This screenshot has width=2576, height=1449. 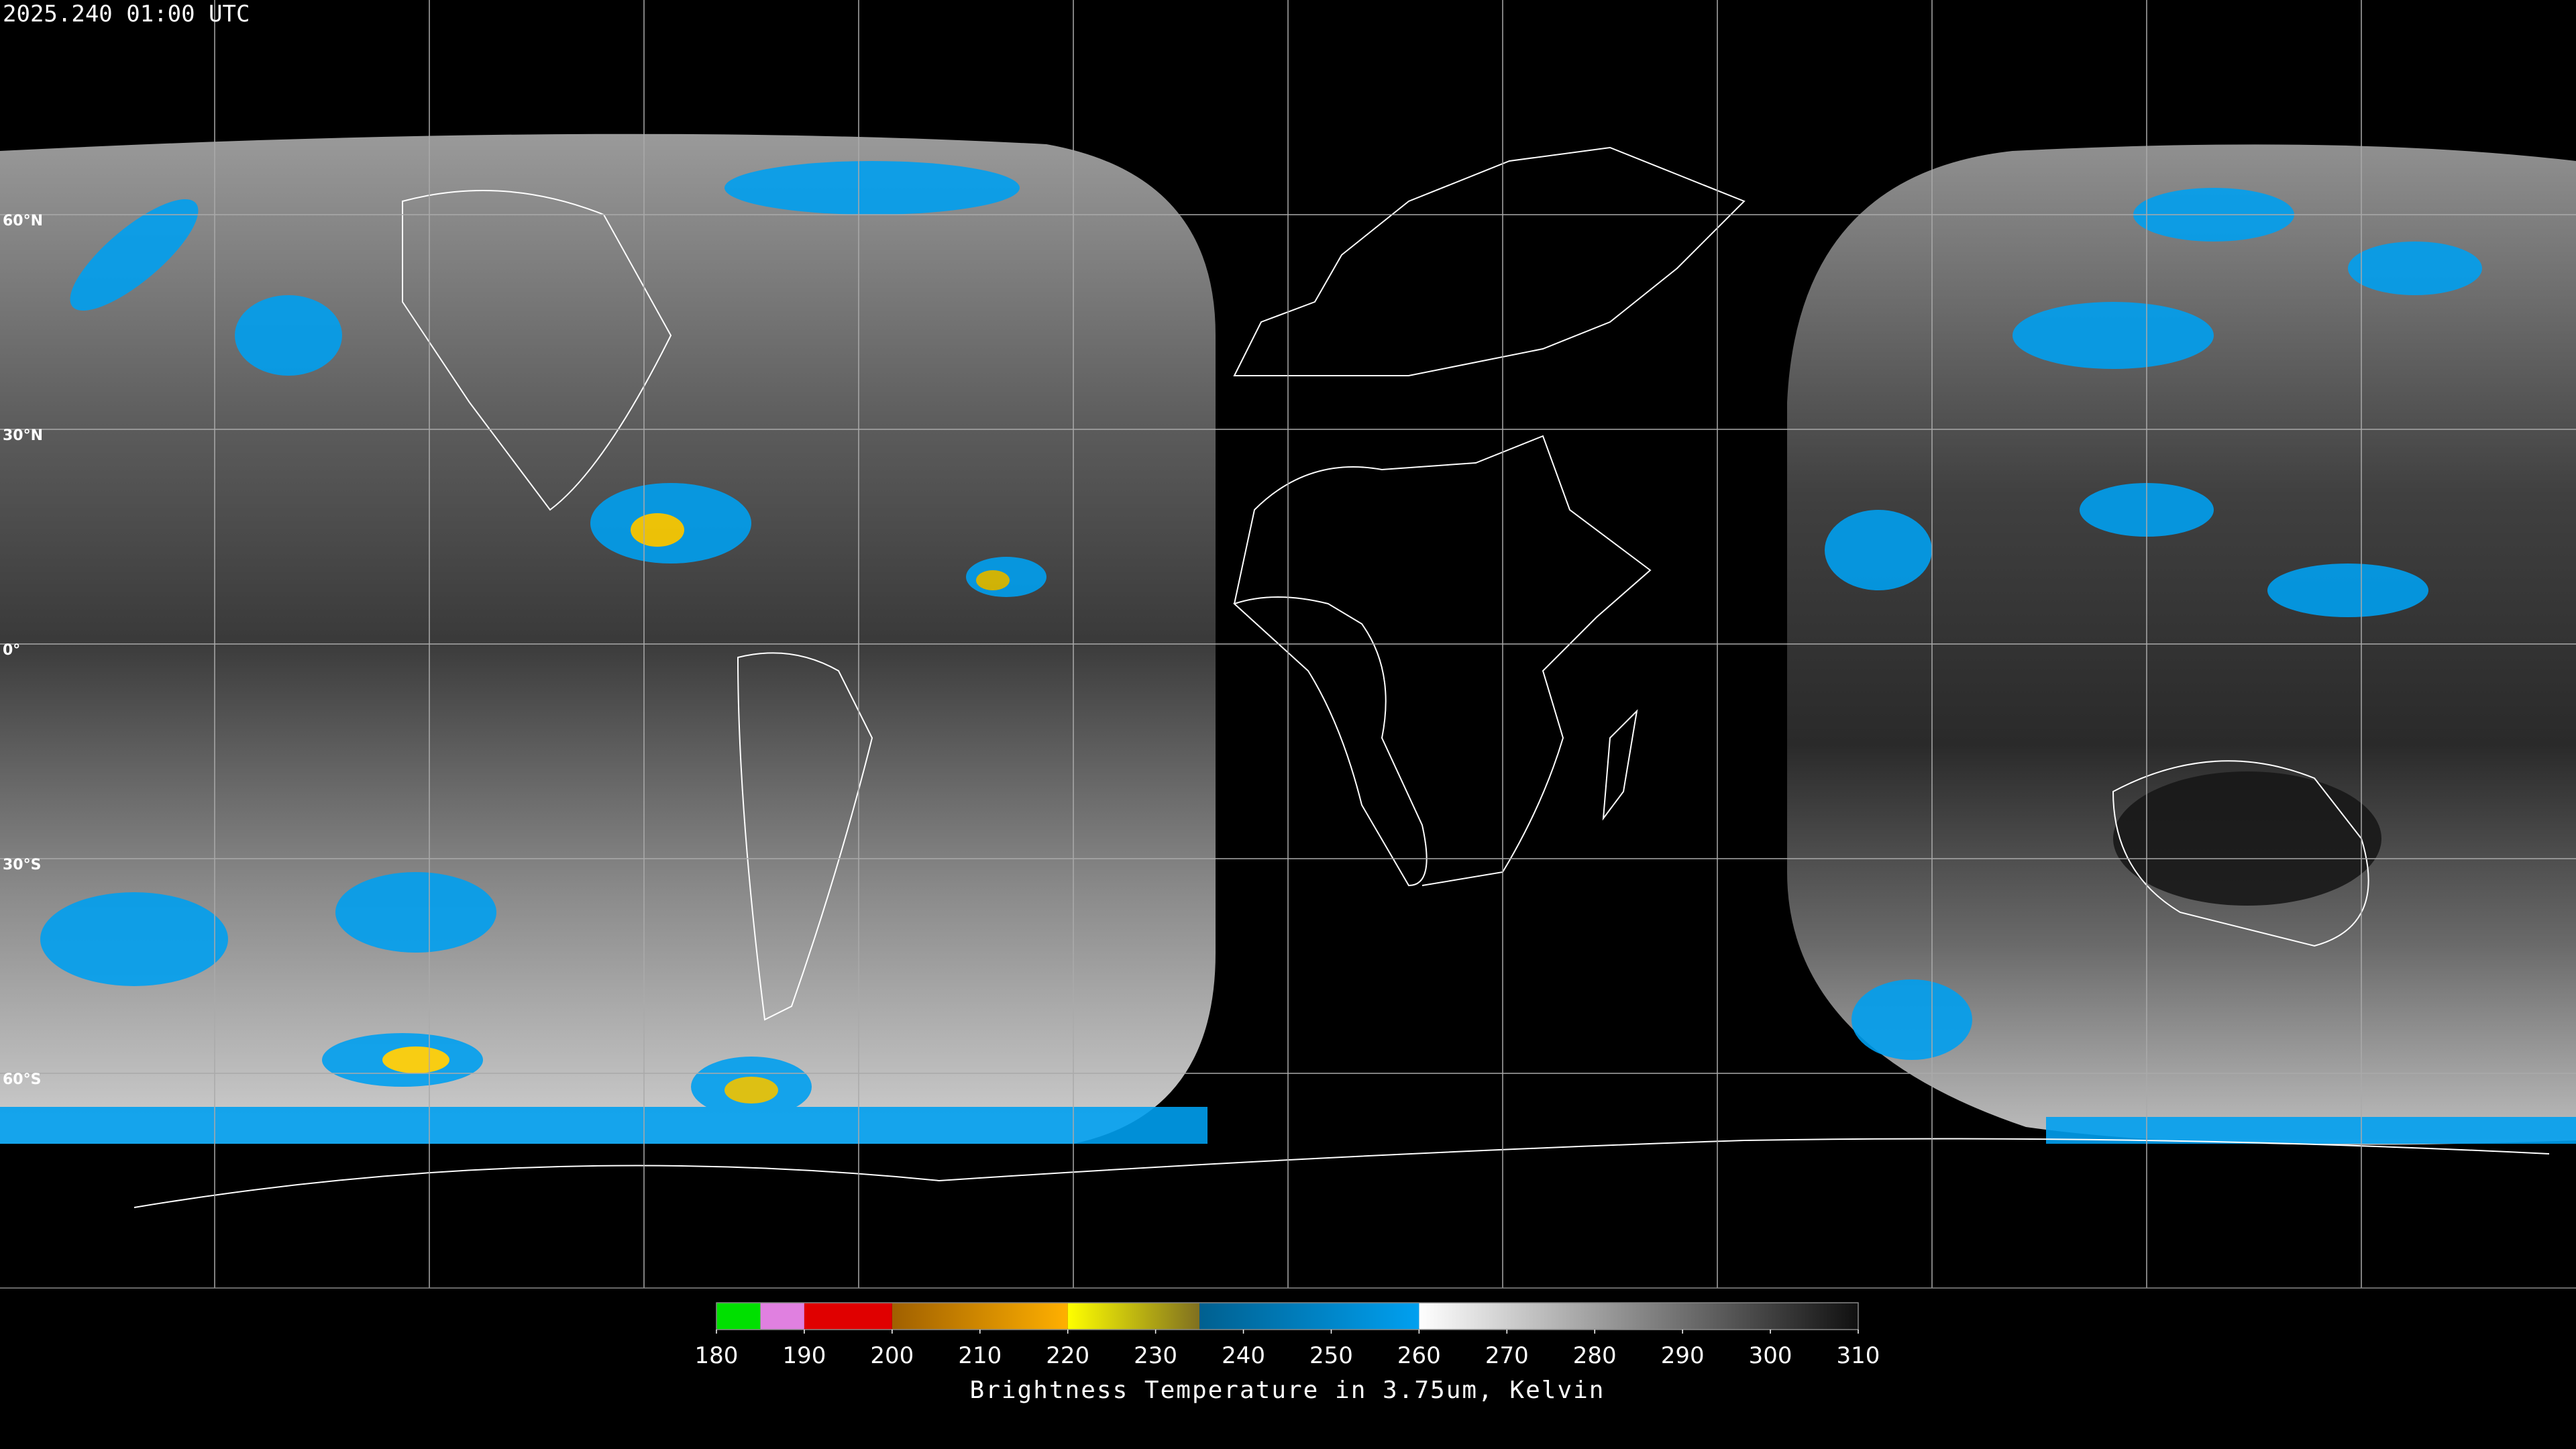 What do you see at coordinates (1419, 1355) in the screenshot?
I see `colorbar-tick-label: 260` at bounding box center [1419, 1355].